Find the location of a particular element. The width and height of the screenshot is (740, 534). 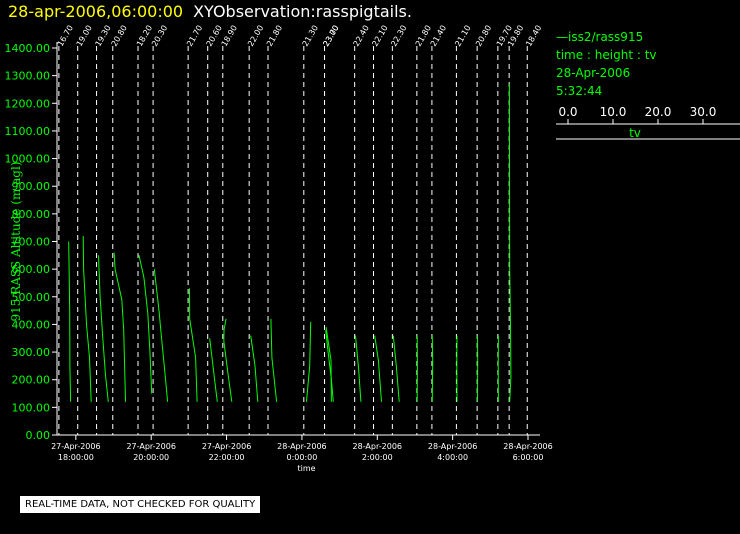

y-tick-label: 500.00 is located at coordinates (31, 297).